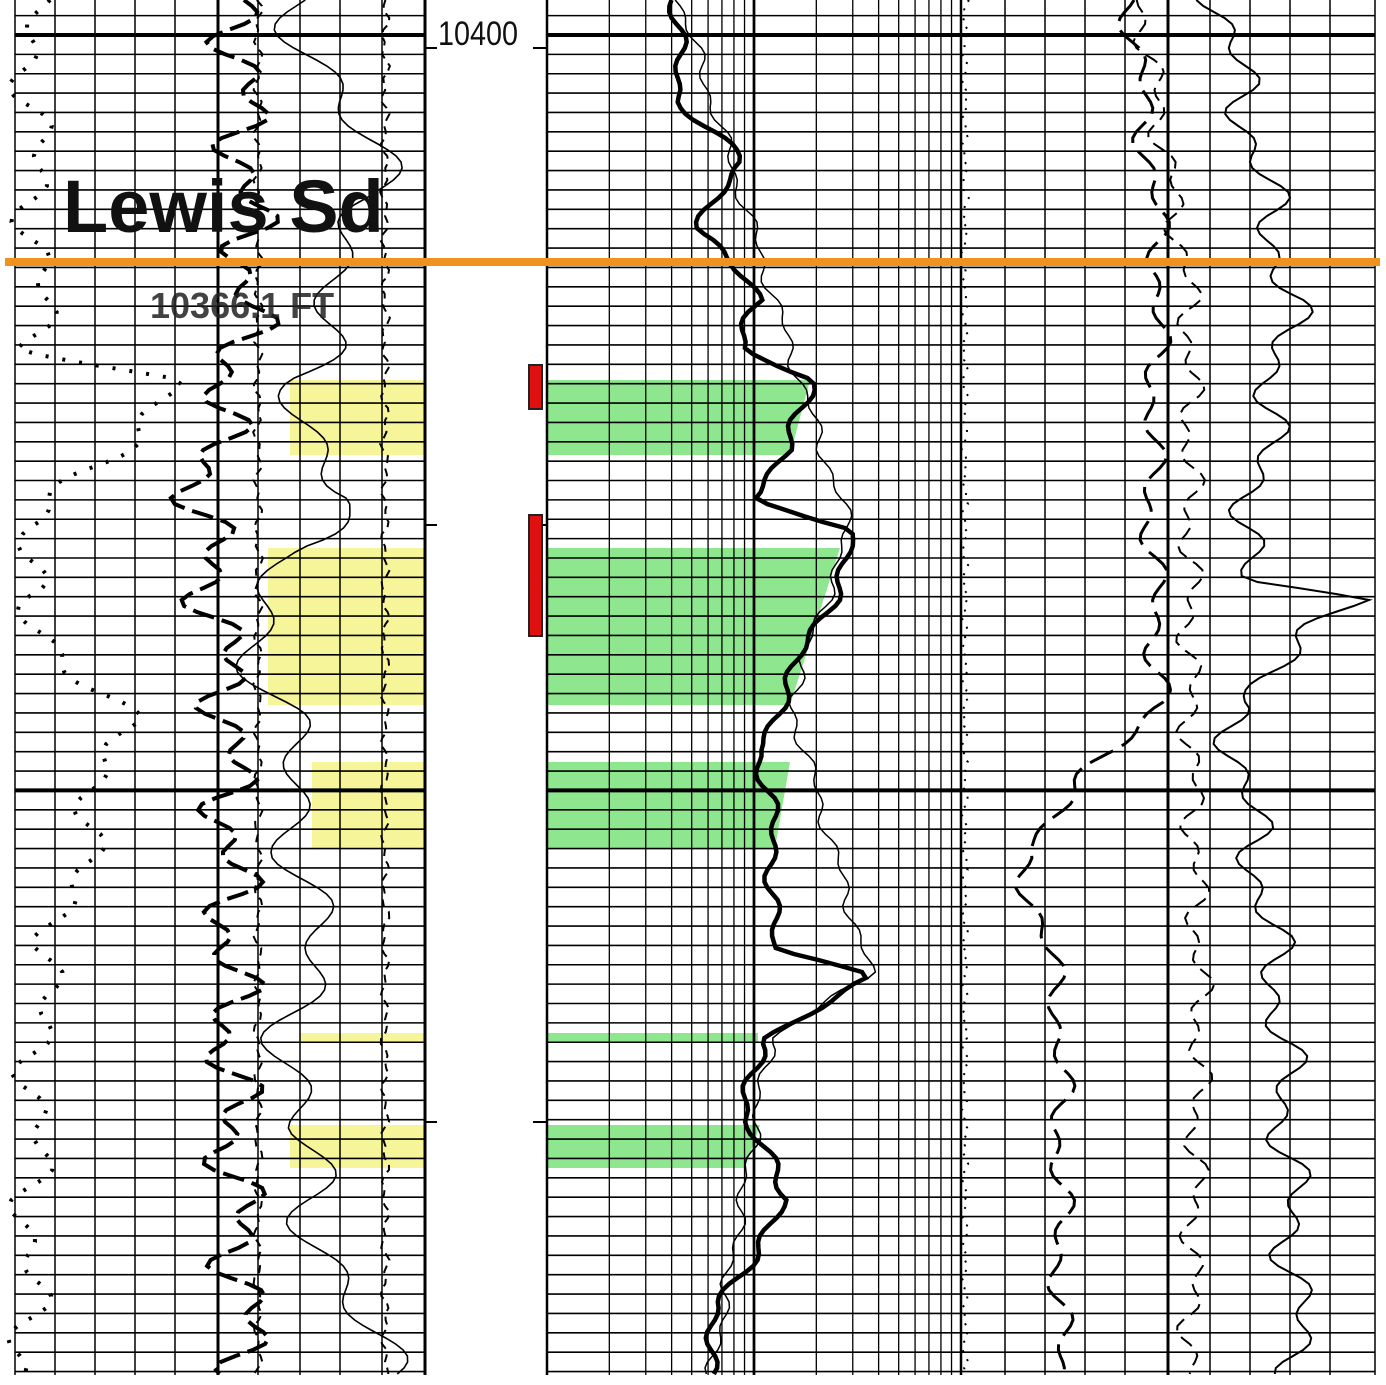 The width and height of the screenshot is (1386, 1385). Describe the element at coordinates (478, 34) in the screenshot. I see `depth-label: 10400` at that location.